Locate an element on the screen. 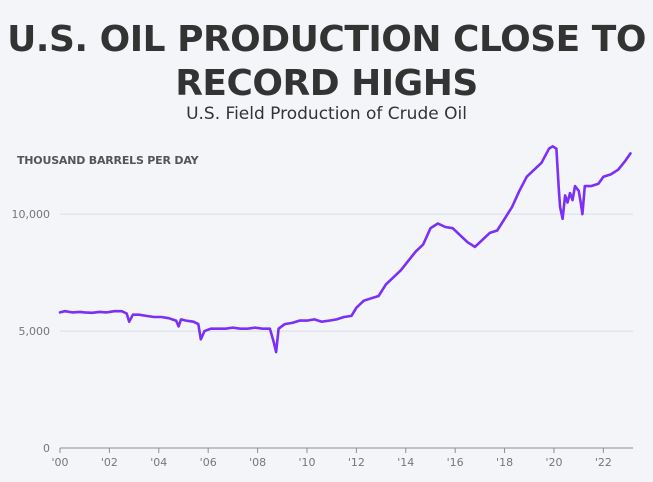  y-tick-label: 5,000 is located at coordinates (35, 331).